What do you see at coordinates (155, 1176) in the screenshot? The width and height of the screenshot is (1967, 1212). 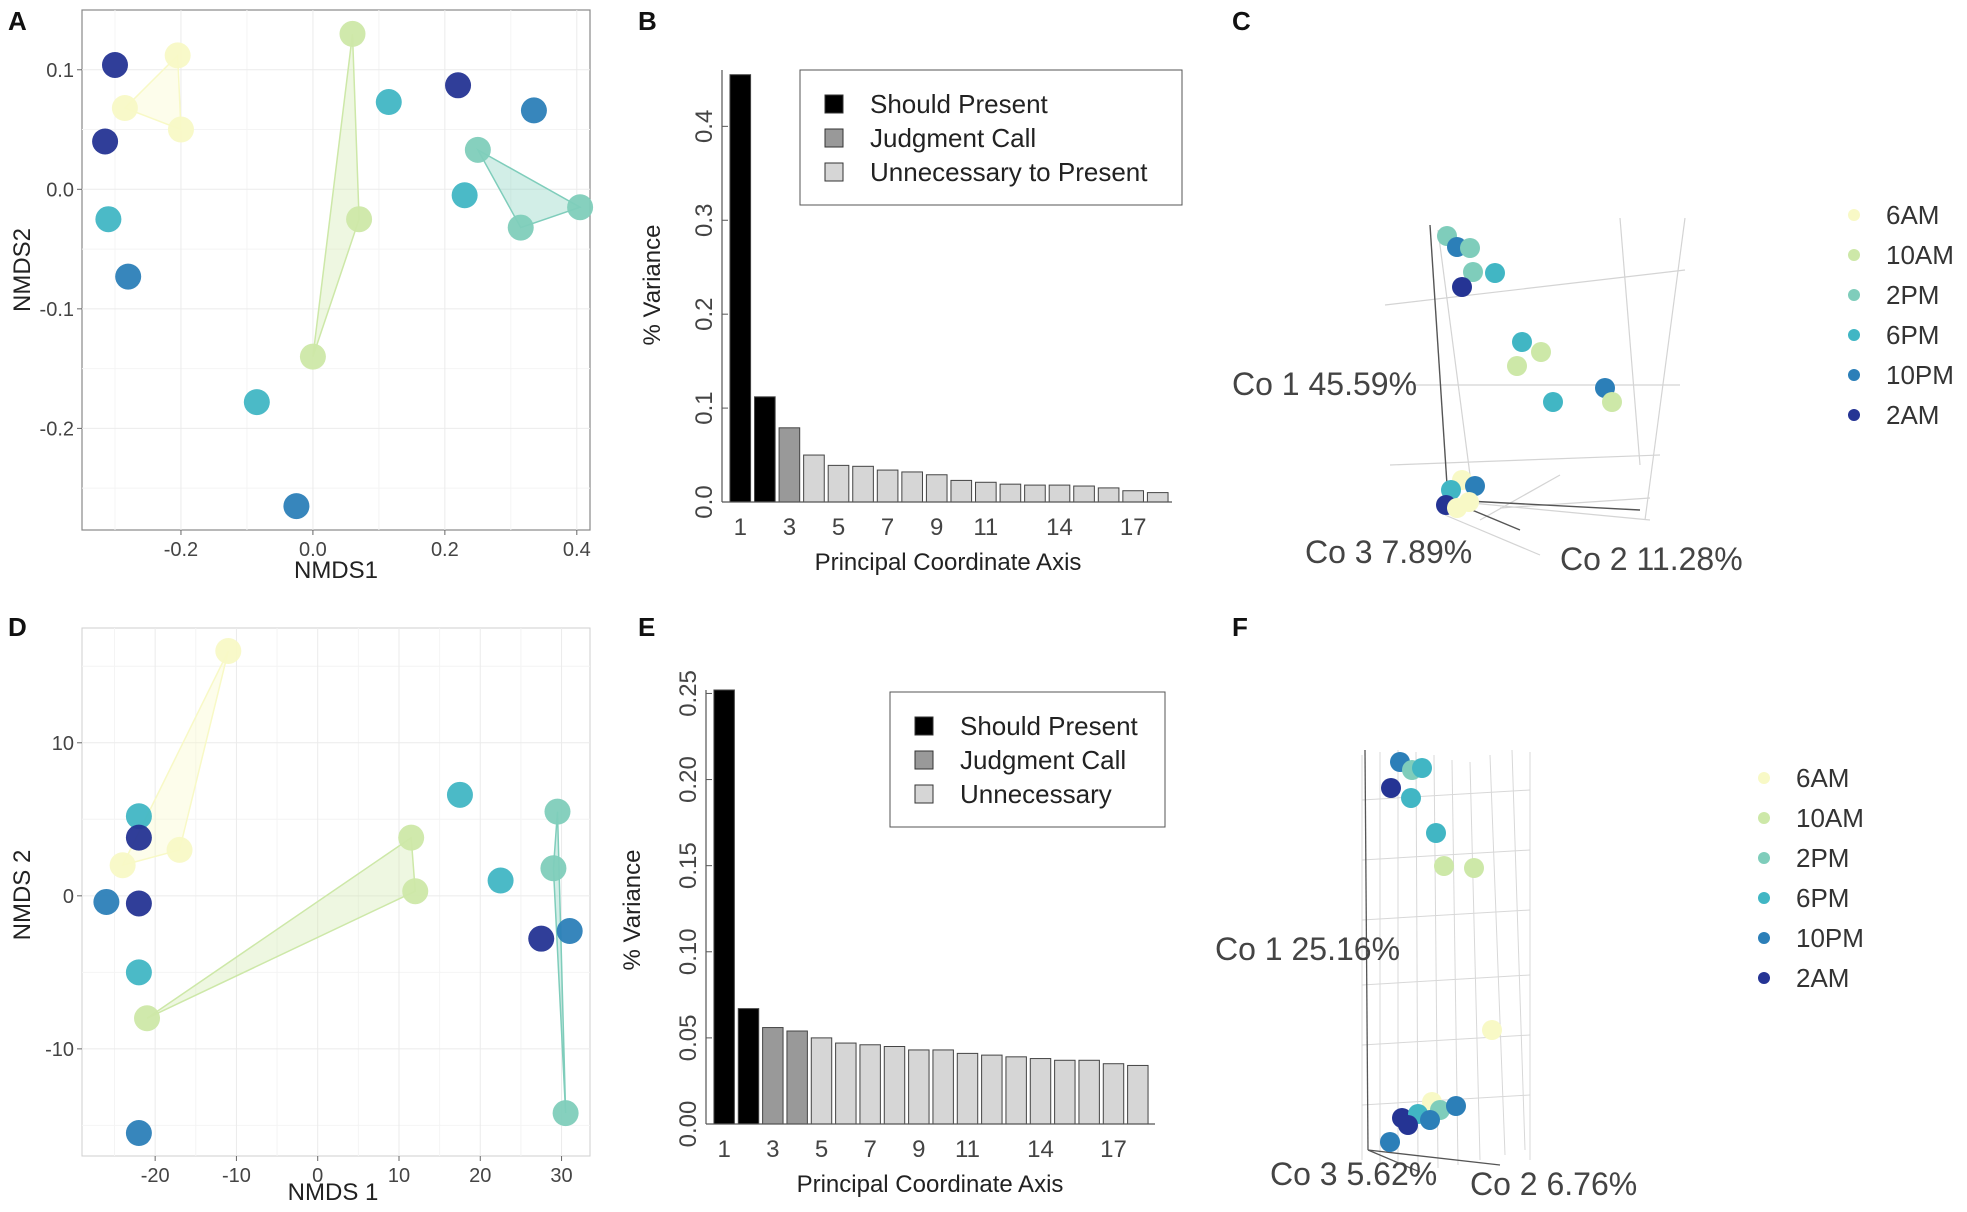 I see `x-tick-label: -20` at bounding box center [155, 1176].